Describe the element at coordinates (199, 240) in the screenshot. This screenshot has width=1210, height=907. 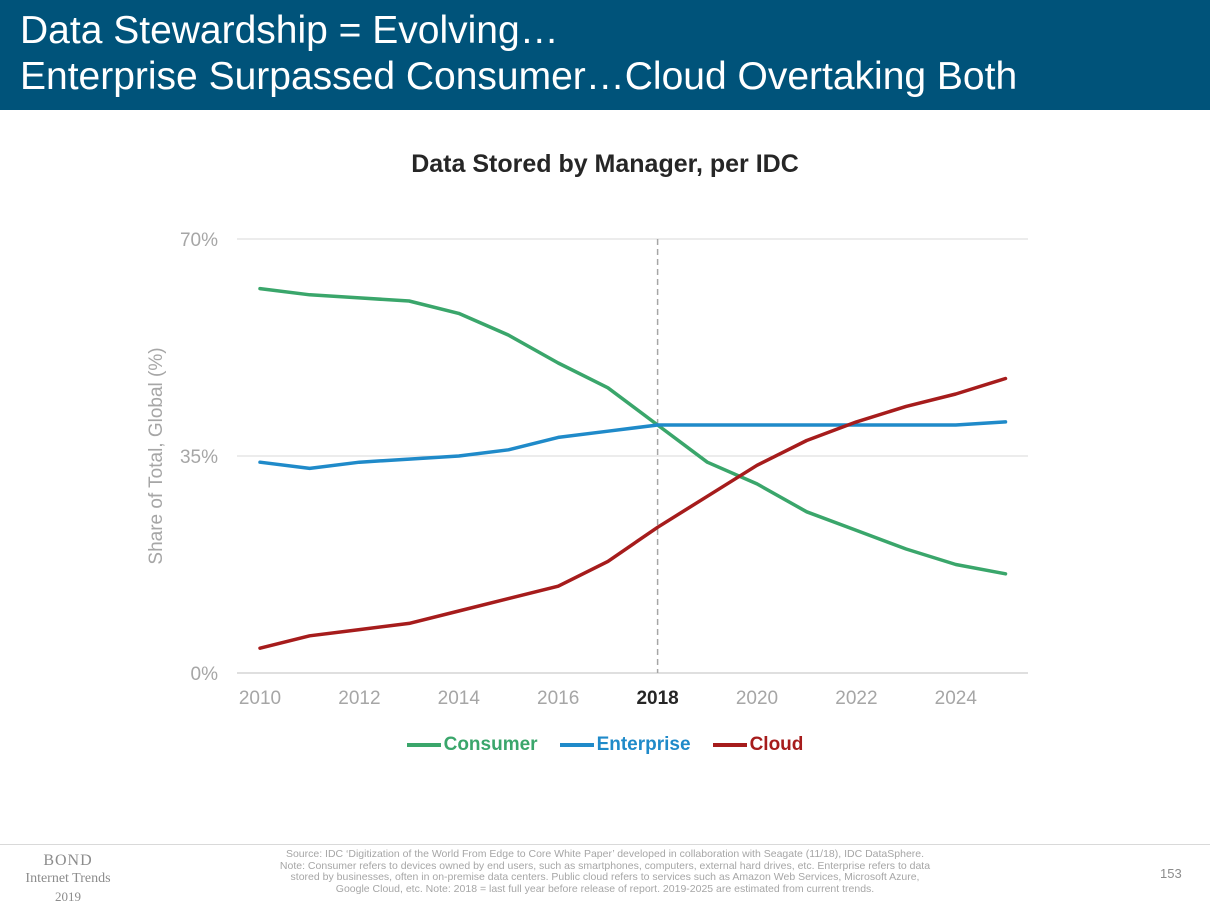
I see `y-tick-label: 70%` at that location.